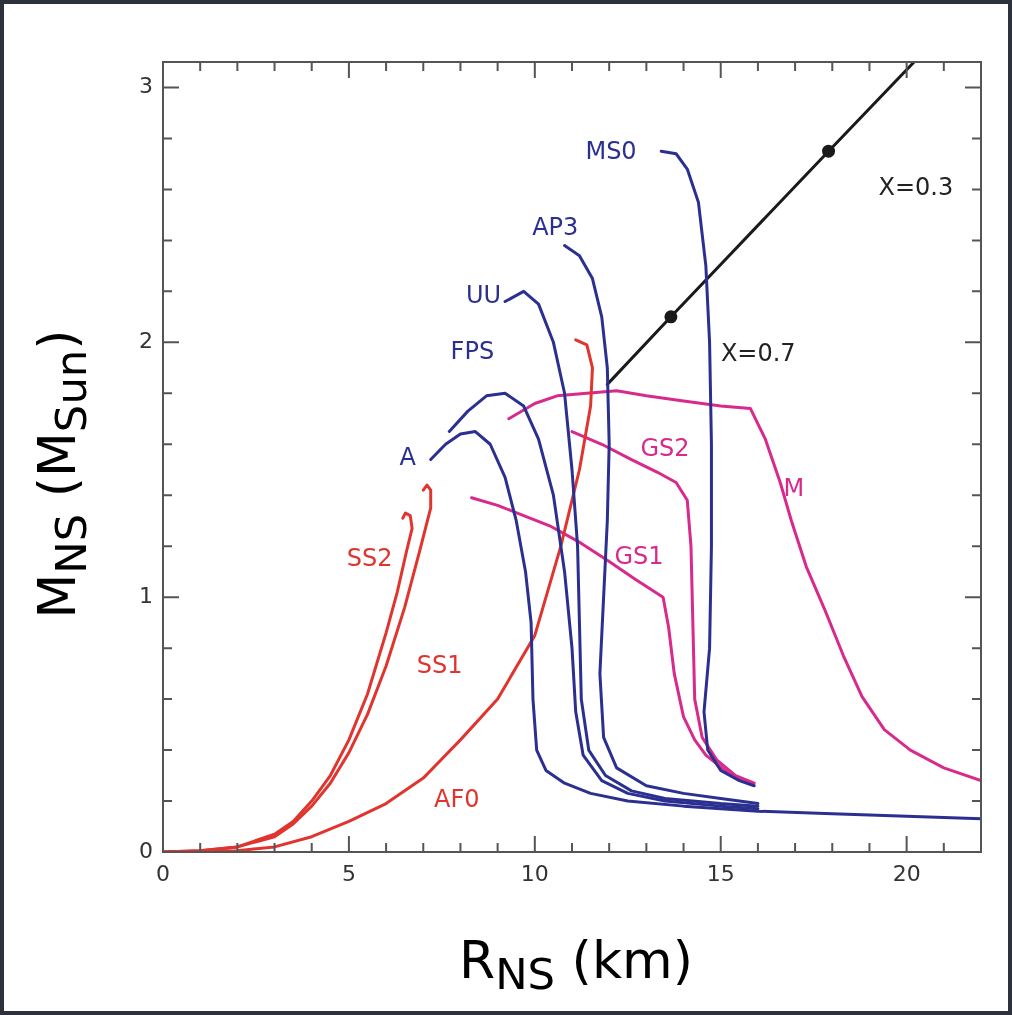 Image resolution: width=1012 pixels, height=1015 pixels. I want to click on x-tick-label: 20, so click(906, 873).